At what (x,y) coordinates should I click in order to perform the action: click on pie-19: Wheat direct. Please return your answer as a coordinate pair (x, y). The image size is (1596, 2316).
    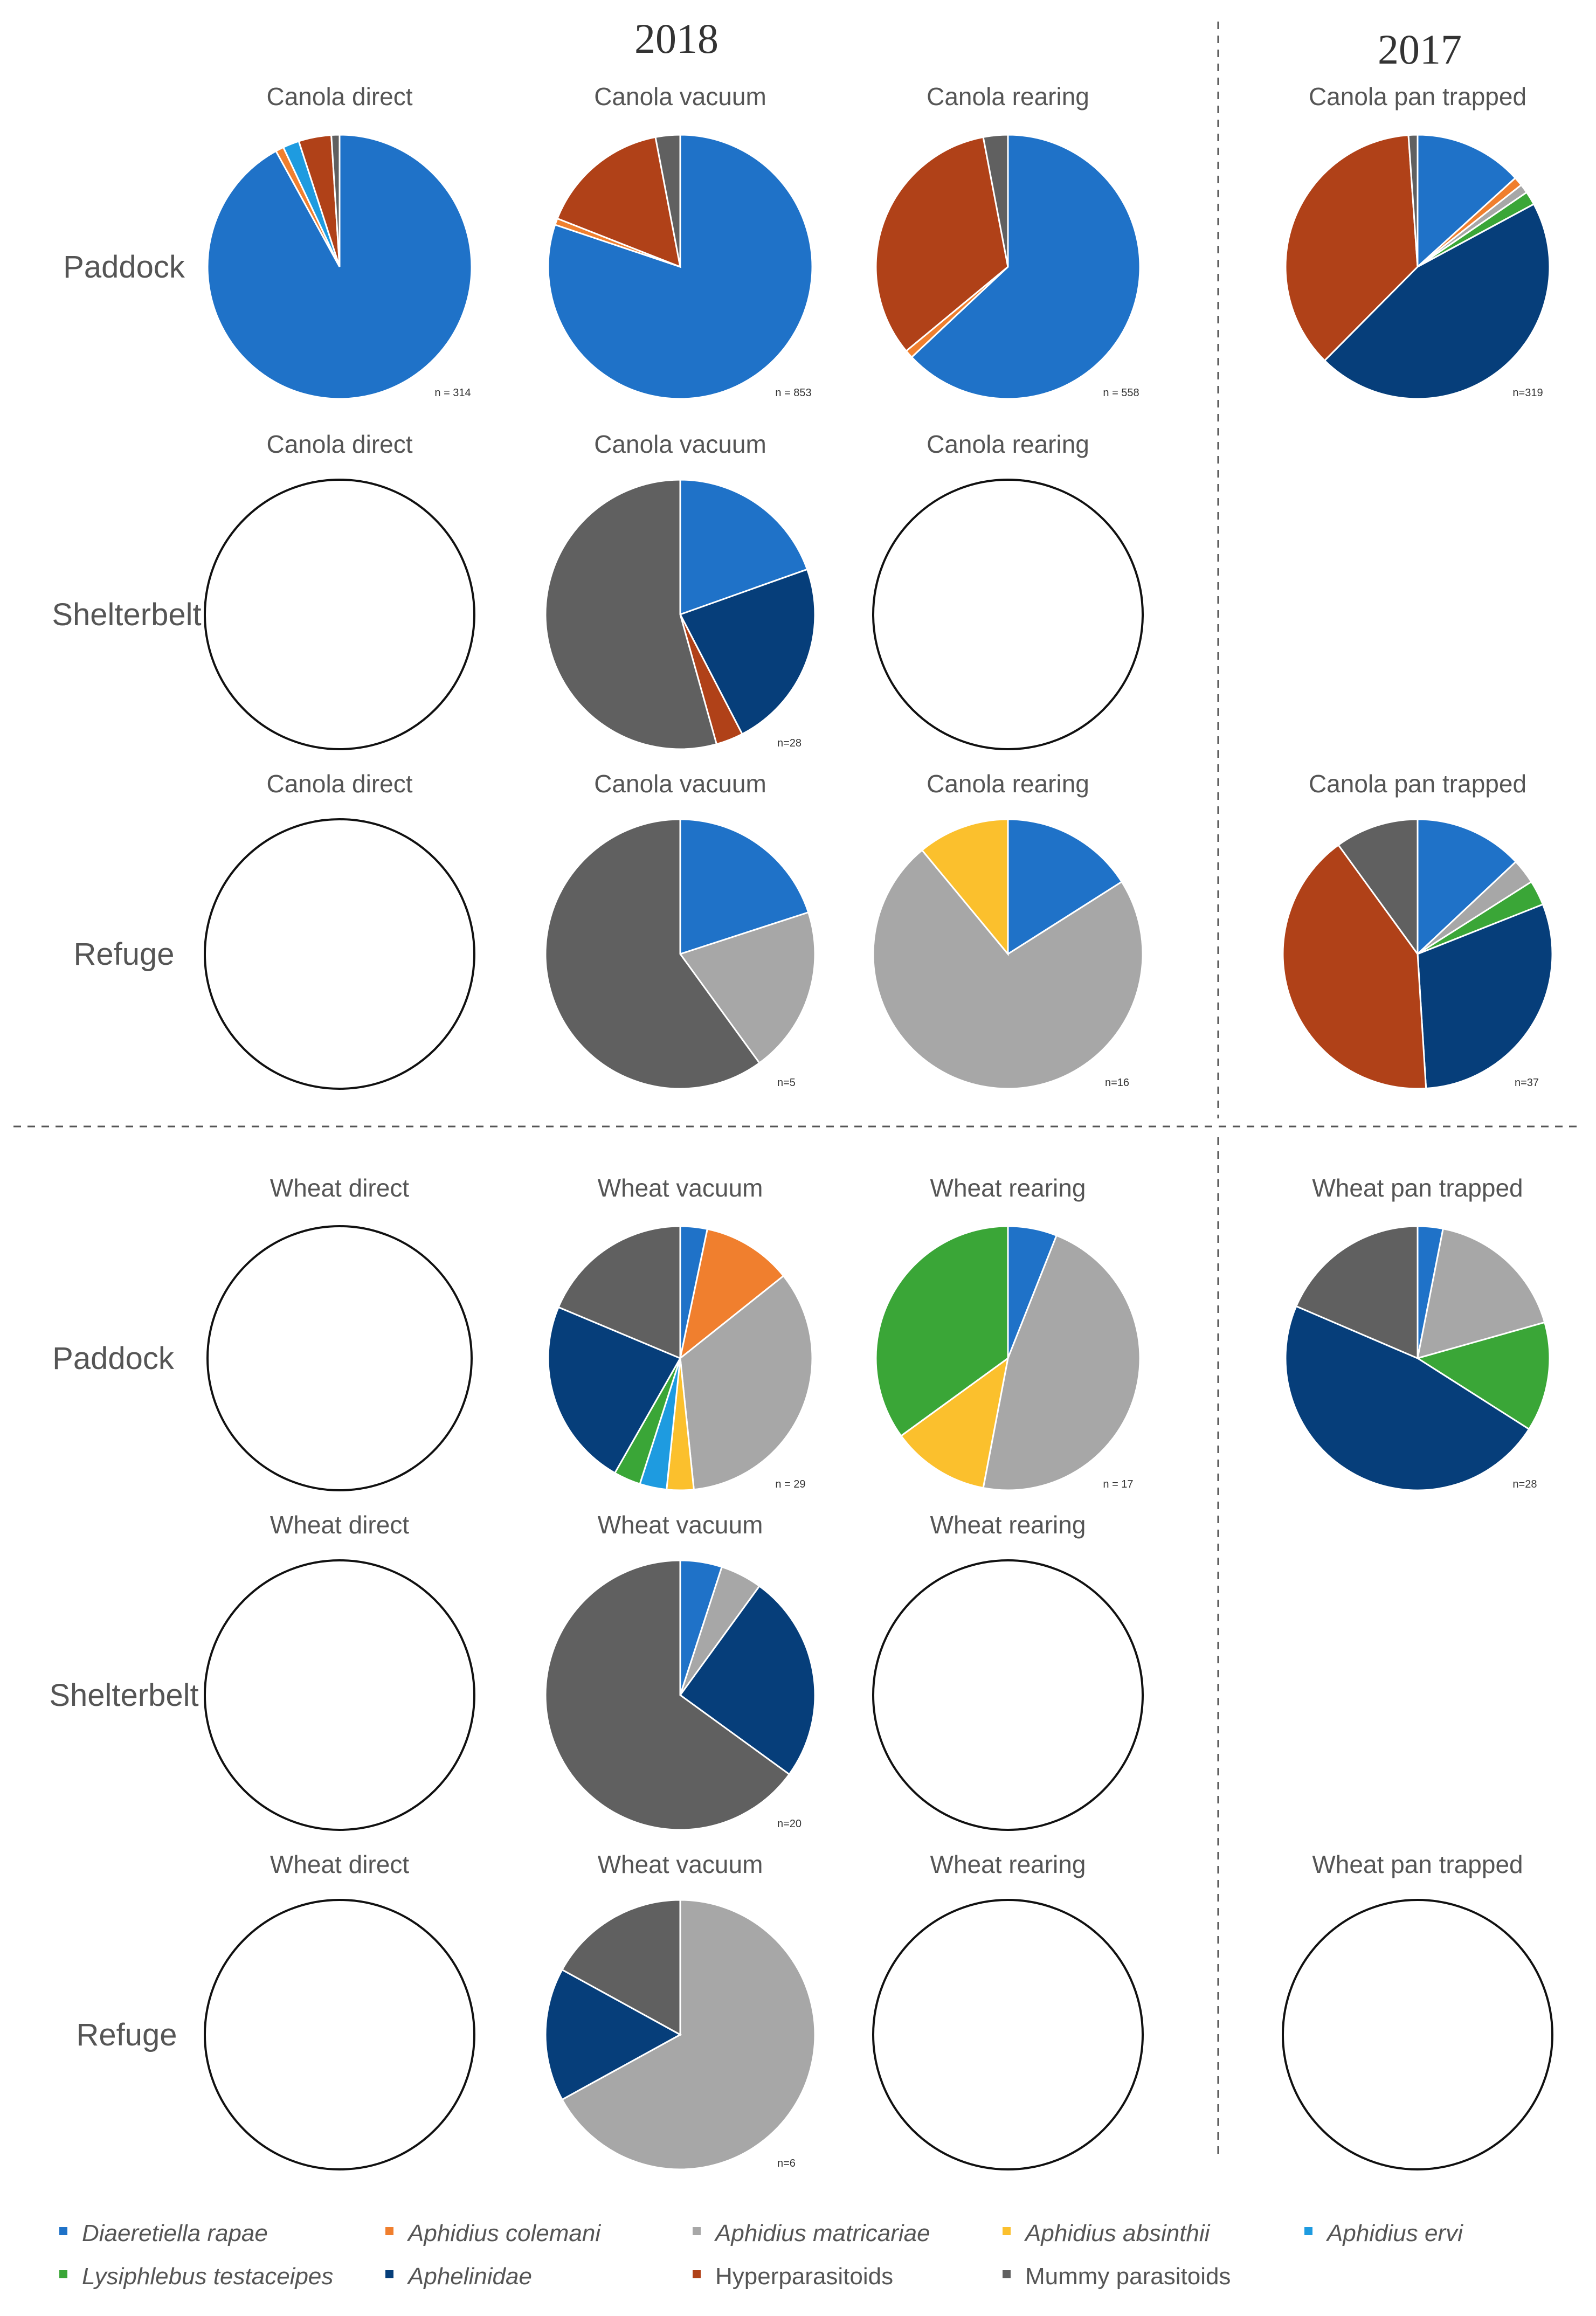
    Looking at the image, I should click on (340, 2010).